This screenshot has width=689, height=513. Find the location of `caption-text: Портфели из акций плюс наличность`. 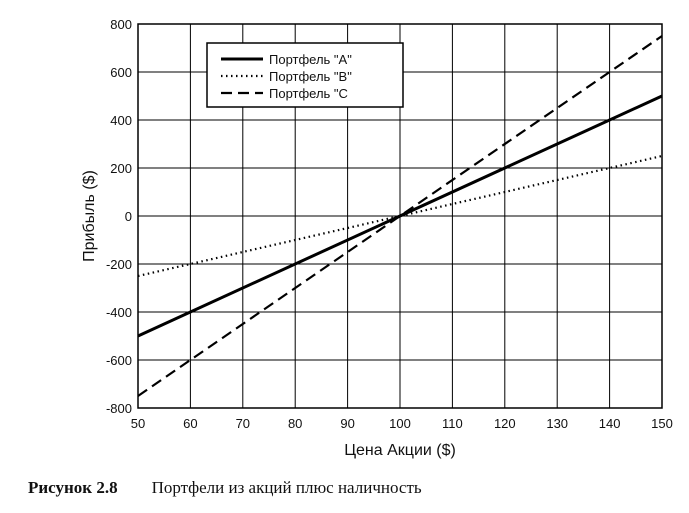

caption-text: Портфели из акций плюс наличность is located at coordinates (286, 487).